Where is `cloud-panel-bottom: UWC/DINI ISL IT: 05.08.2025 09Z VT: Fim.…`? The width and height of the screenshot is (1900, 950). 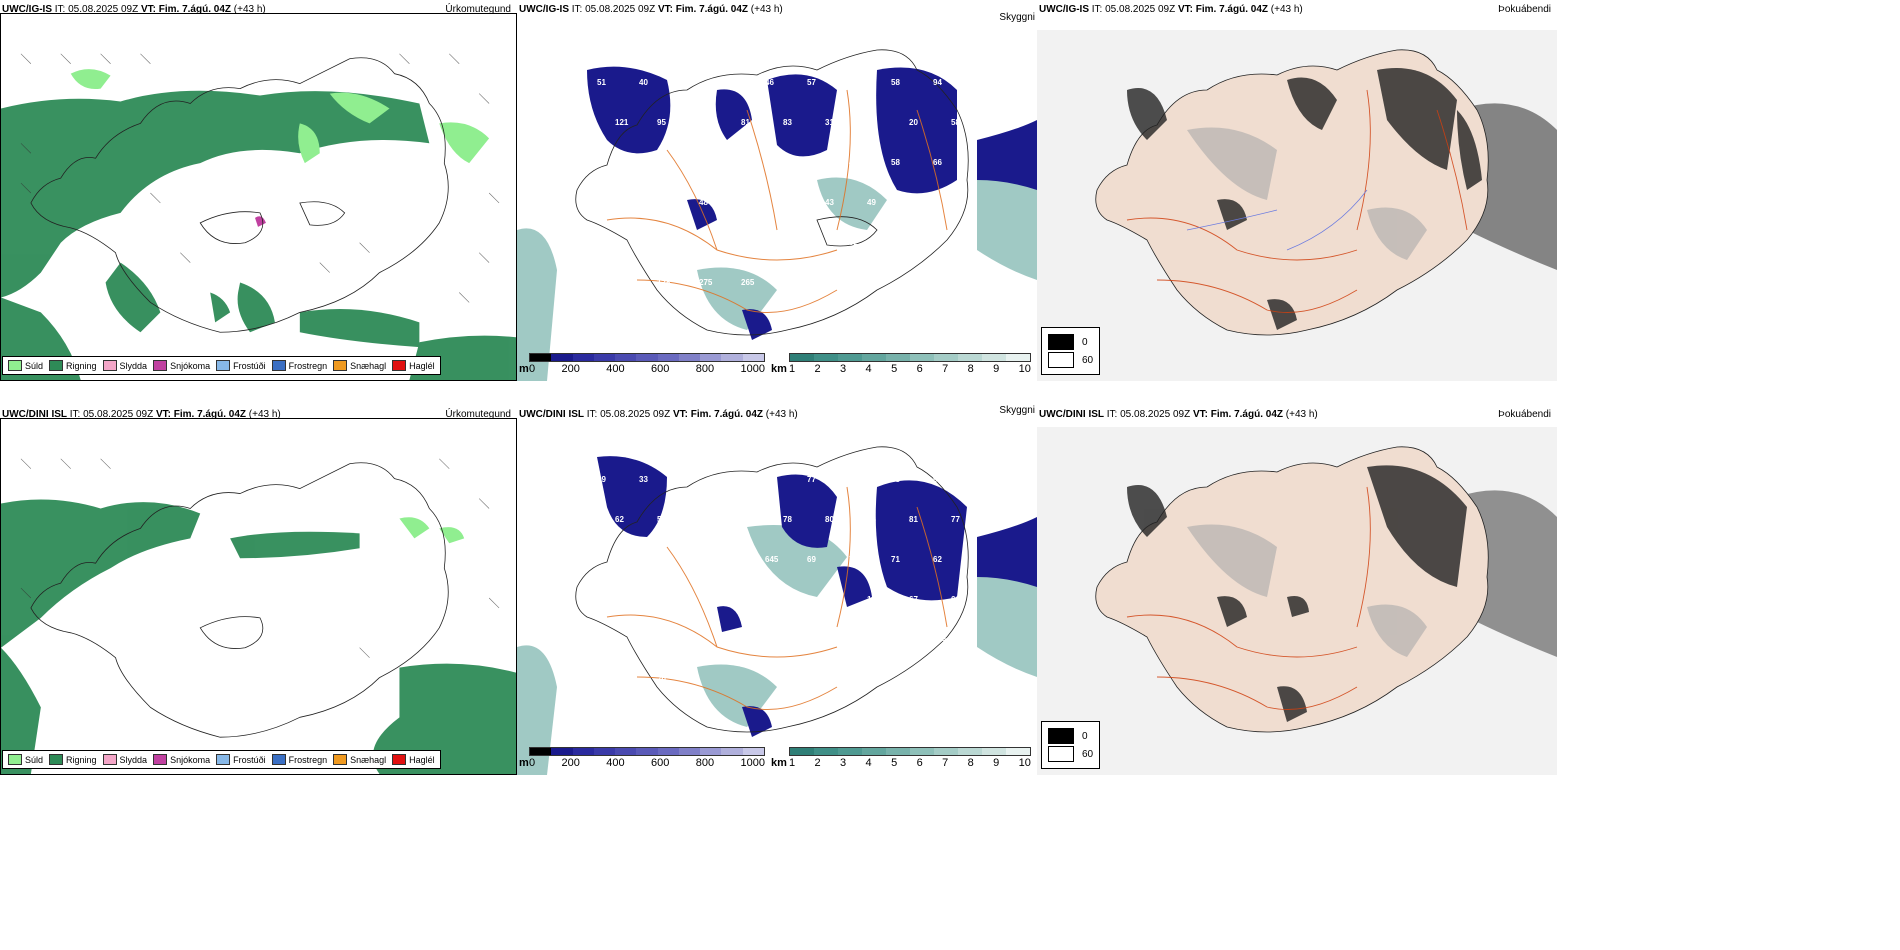
cloud-panel-bottom: UWC/DINI ISL IT: 05.08.2025 09Z VT: Fim.… is located at coordinates (777, 590).